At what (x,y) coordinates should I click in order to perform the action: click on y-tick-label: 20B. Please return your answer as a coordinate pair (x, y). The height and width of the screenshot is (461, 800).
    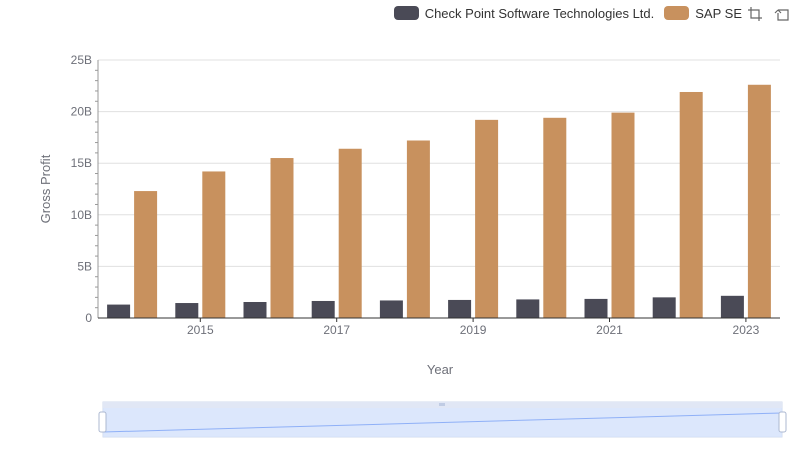
    Looking at the image, I should click on (81, 112).